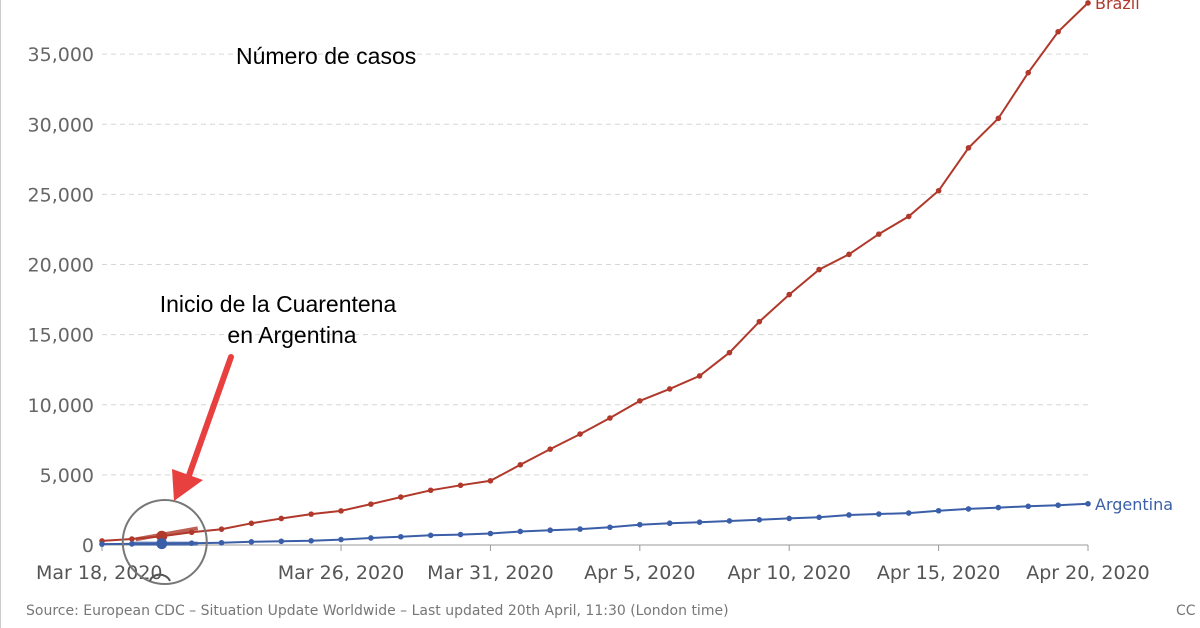  I want to click on y-tick-label: 25,000, so click(61, 195).